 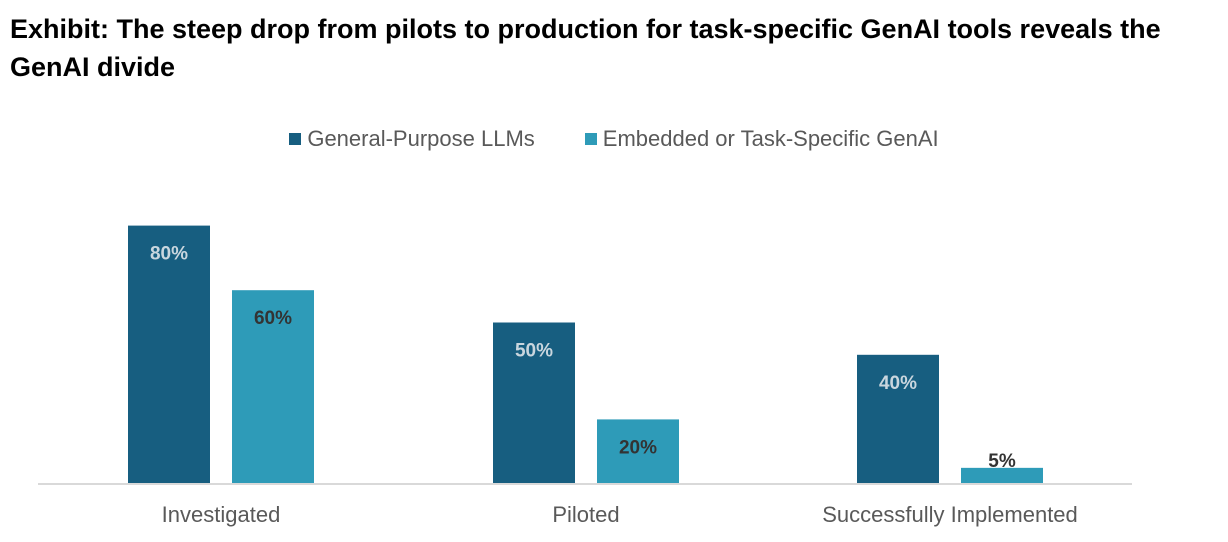 I want to click on legend-label-embedded: Embedded or Task-Specific GenAI, so click(x=770, y=138).